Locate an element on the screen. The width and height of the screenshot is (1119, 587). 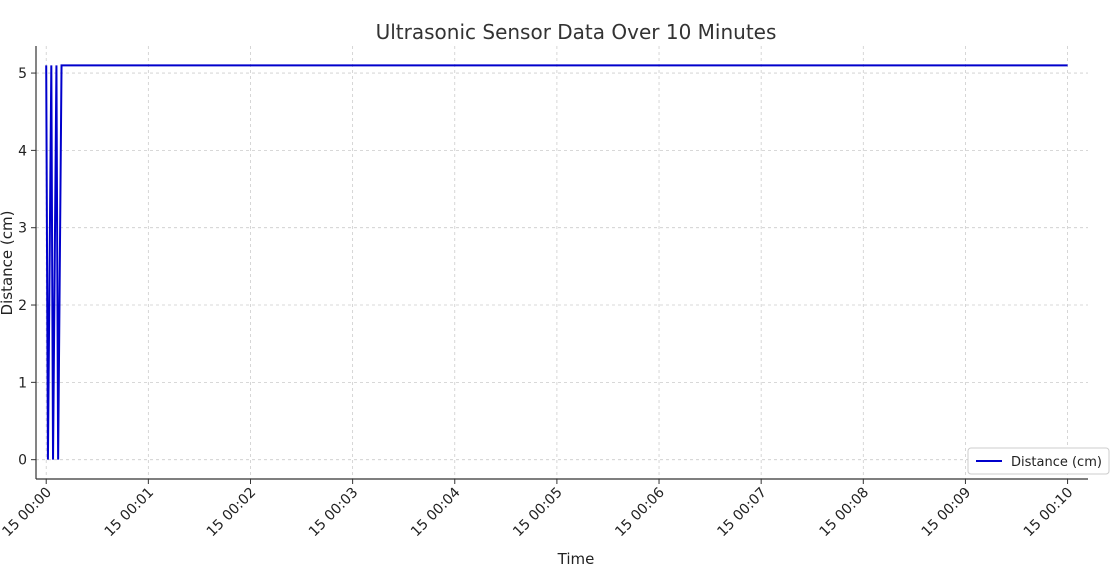
x-tick-label: 15 00:02 is located at coordinates (232, 513).